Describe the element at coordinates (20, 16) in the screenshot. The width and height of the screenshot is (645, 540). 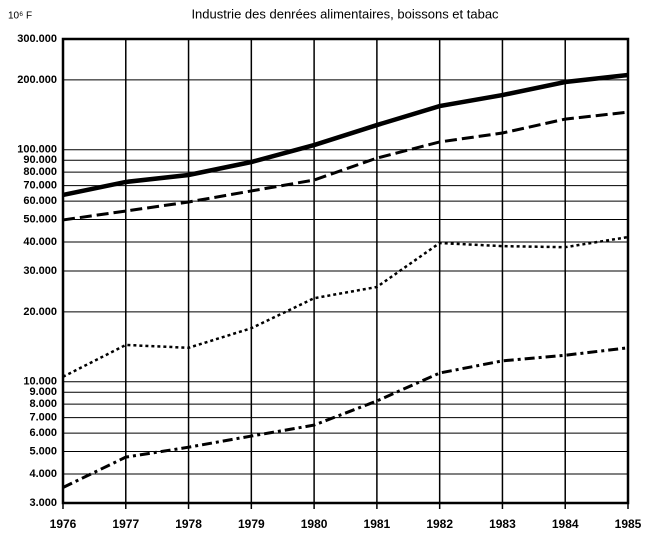
I see `y-axis-label: 10⁶ F` at that location.